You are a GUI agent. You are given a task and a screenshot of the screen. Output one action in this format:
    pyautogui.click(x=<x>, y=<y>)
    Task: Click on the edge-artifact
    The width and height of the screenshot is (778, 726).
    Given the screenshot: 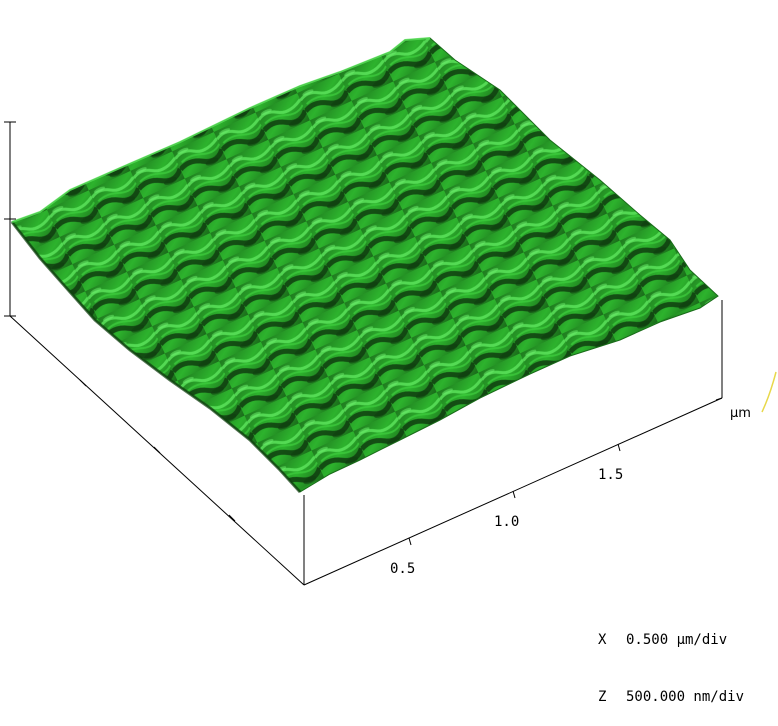 What is the action you would take?
    pyautogui.click(x=769, y=392)
    